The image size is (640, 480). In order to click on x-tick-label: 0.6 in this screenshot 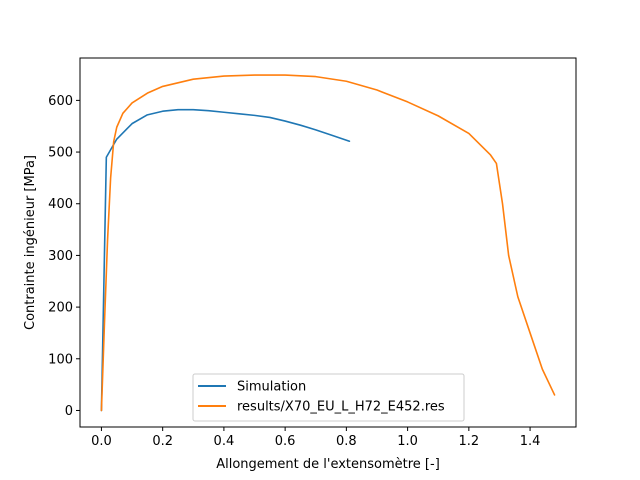, I will do `click(285, 441)`.